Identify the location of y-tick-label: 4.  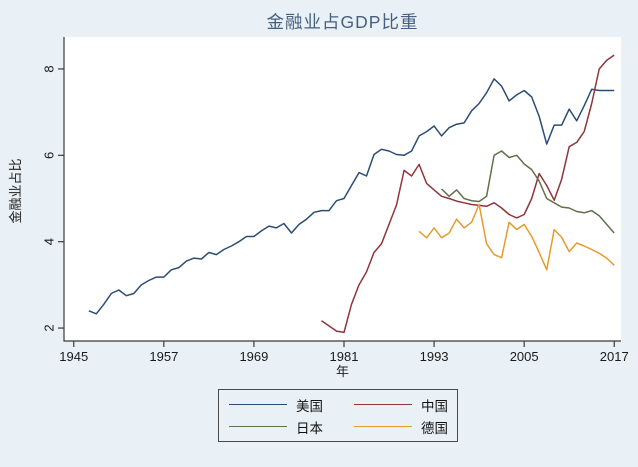
(48, 241).